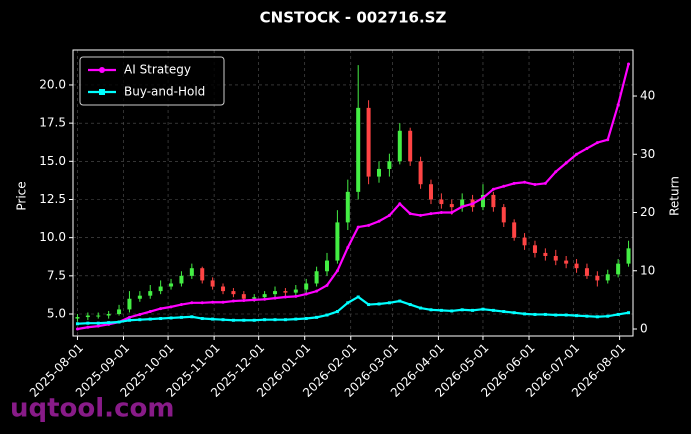 This screenshot has height=434, width=691. Describe the element at coordinates (647, 212) in the screenshot. I see `y2-tick-label: 20` at that location.